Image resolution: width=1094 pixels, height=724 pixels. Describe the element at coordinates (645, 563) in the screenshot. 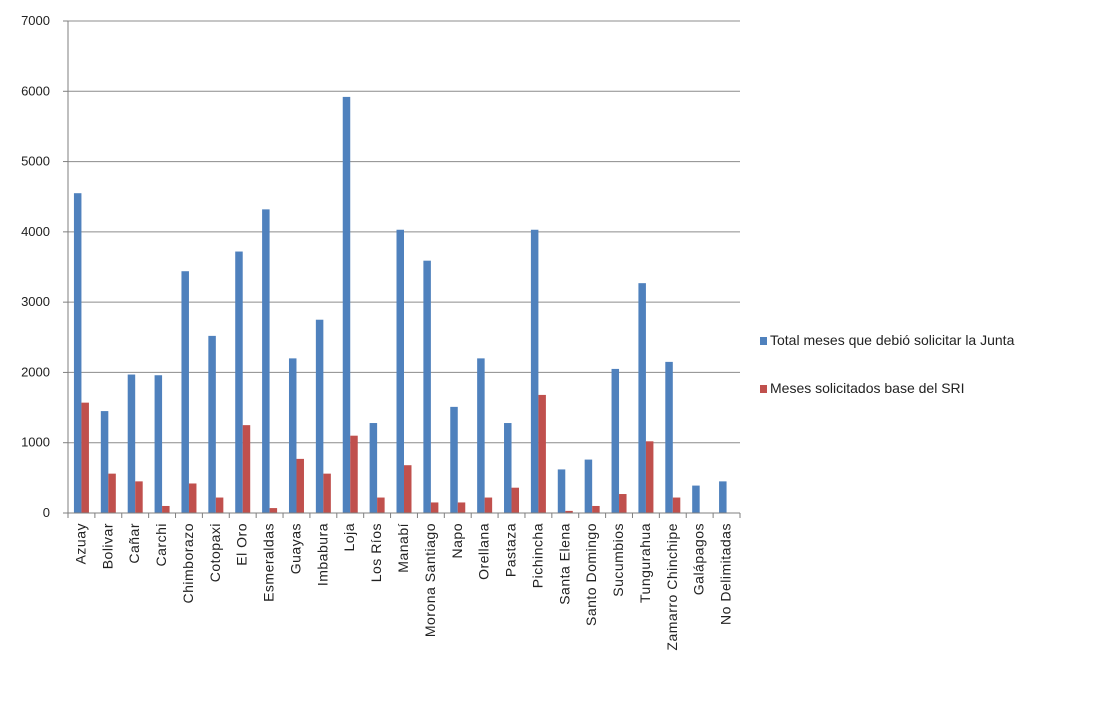

I see `x-category-label: Tungurahua` at that location.